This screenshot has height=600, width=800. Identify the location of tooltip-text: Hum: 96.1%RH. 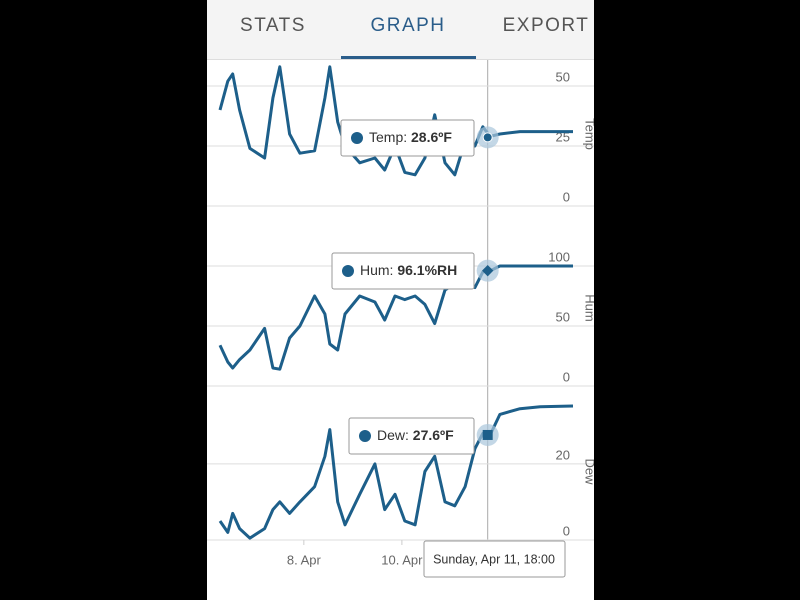
(408, 270).